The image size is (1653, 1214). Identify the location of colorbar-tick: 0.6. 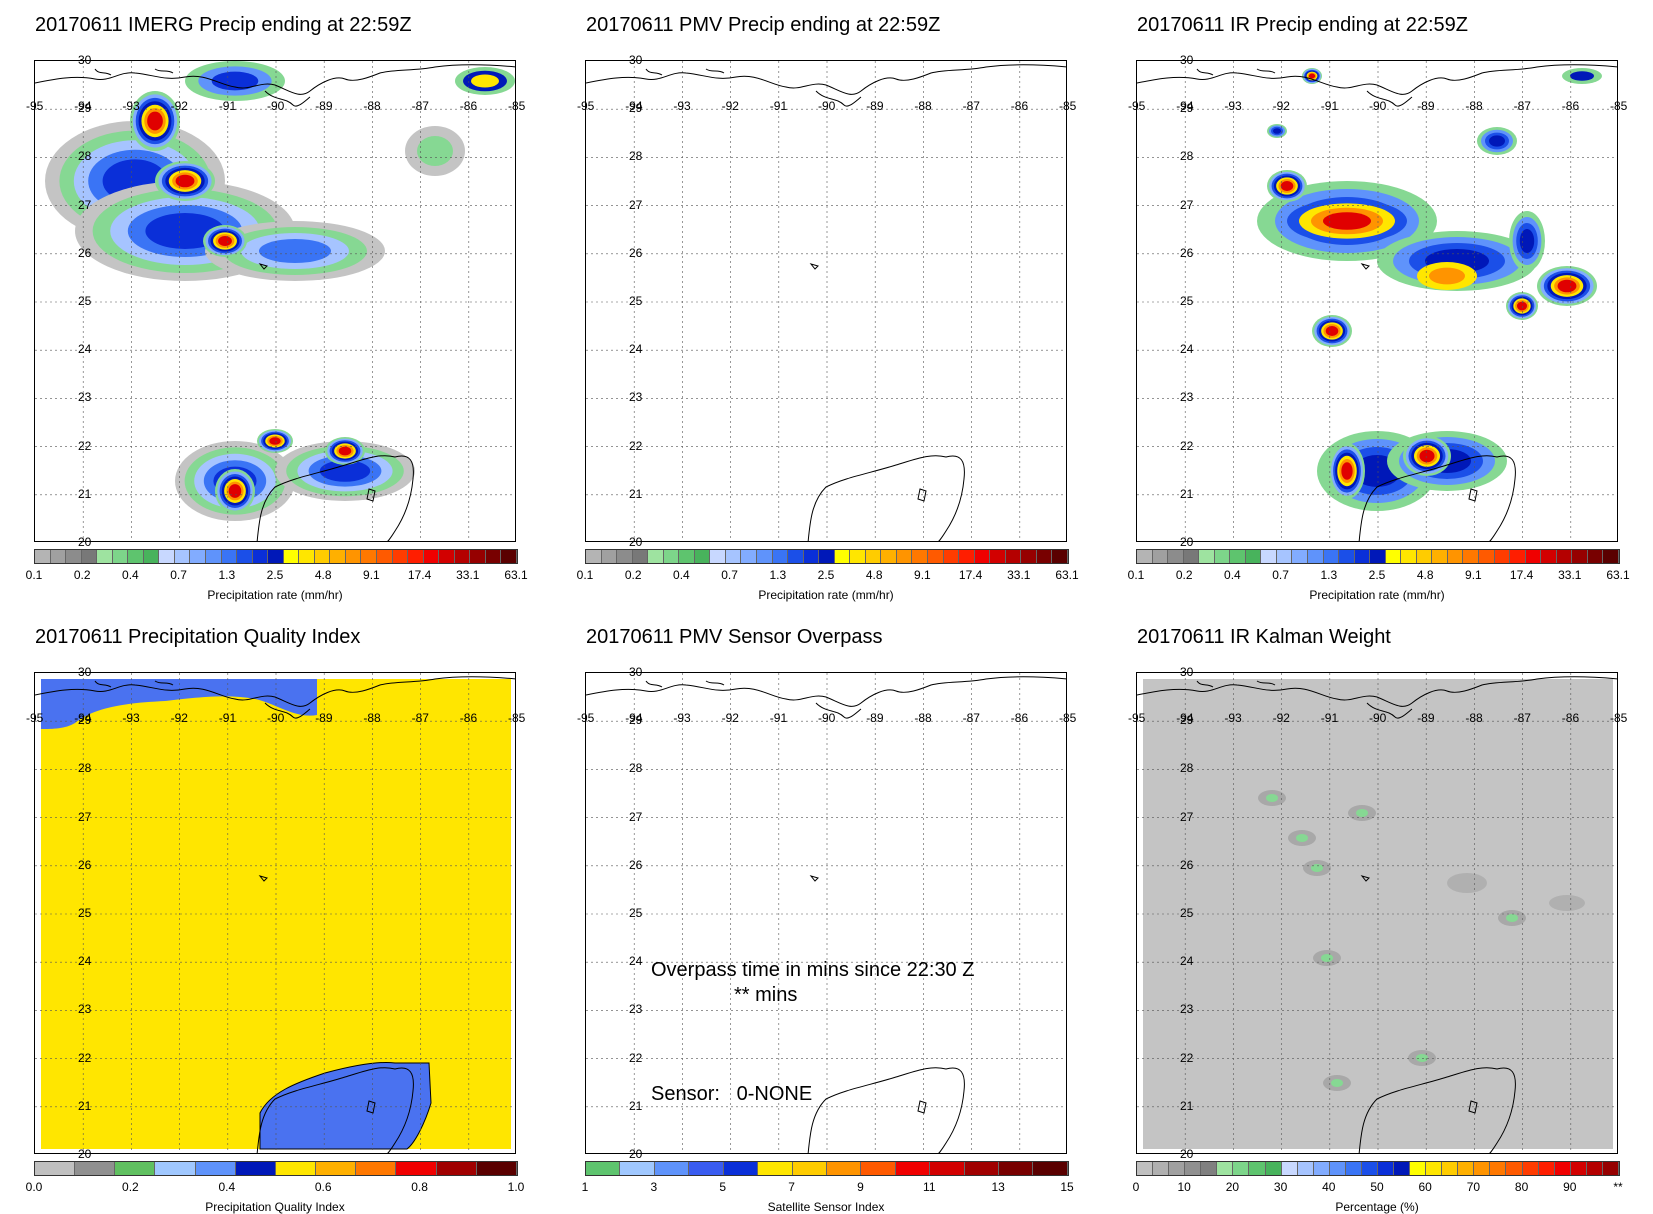
(323, 1187).